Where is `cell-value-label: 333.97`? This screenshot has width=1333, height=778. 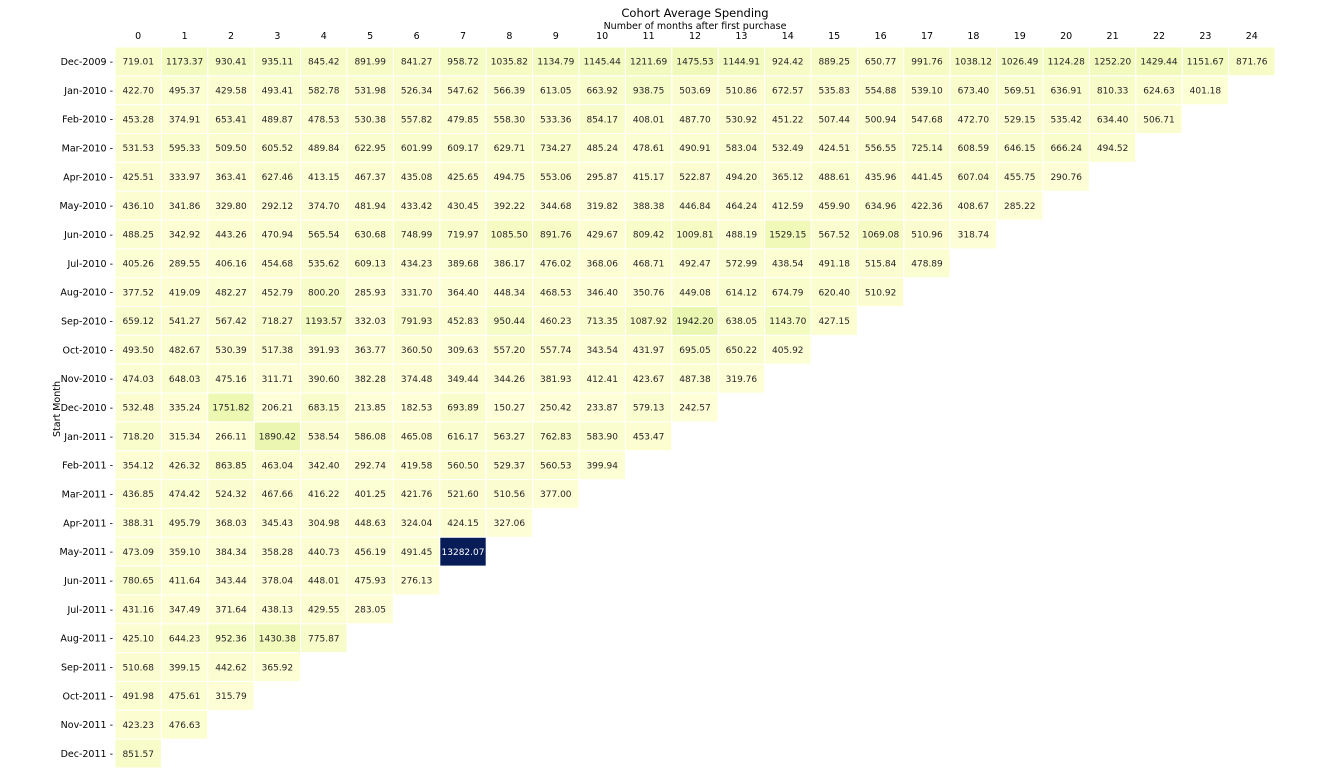 cell-value-label: 333.97 is located at coordinates (185, 178).